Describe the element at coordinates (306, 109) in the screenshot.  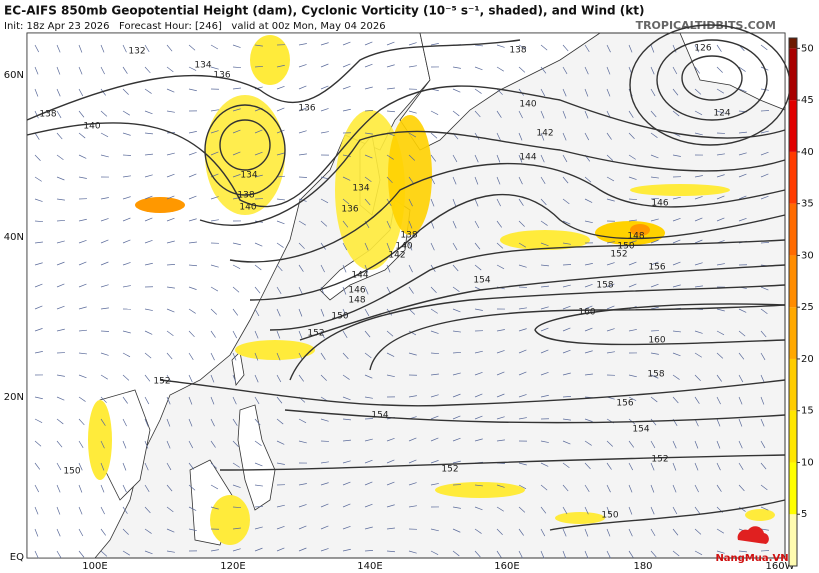
I see `contour-label: 136` at that location.